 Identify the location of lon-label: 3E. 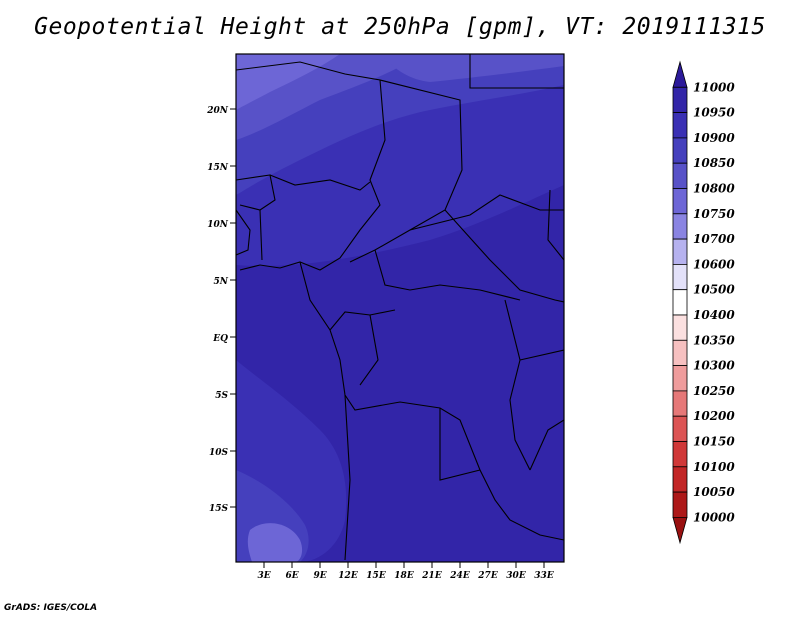
(263, 576).